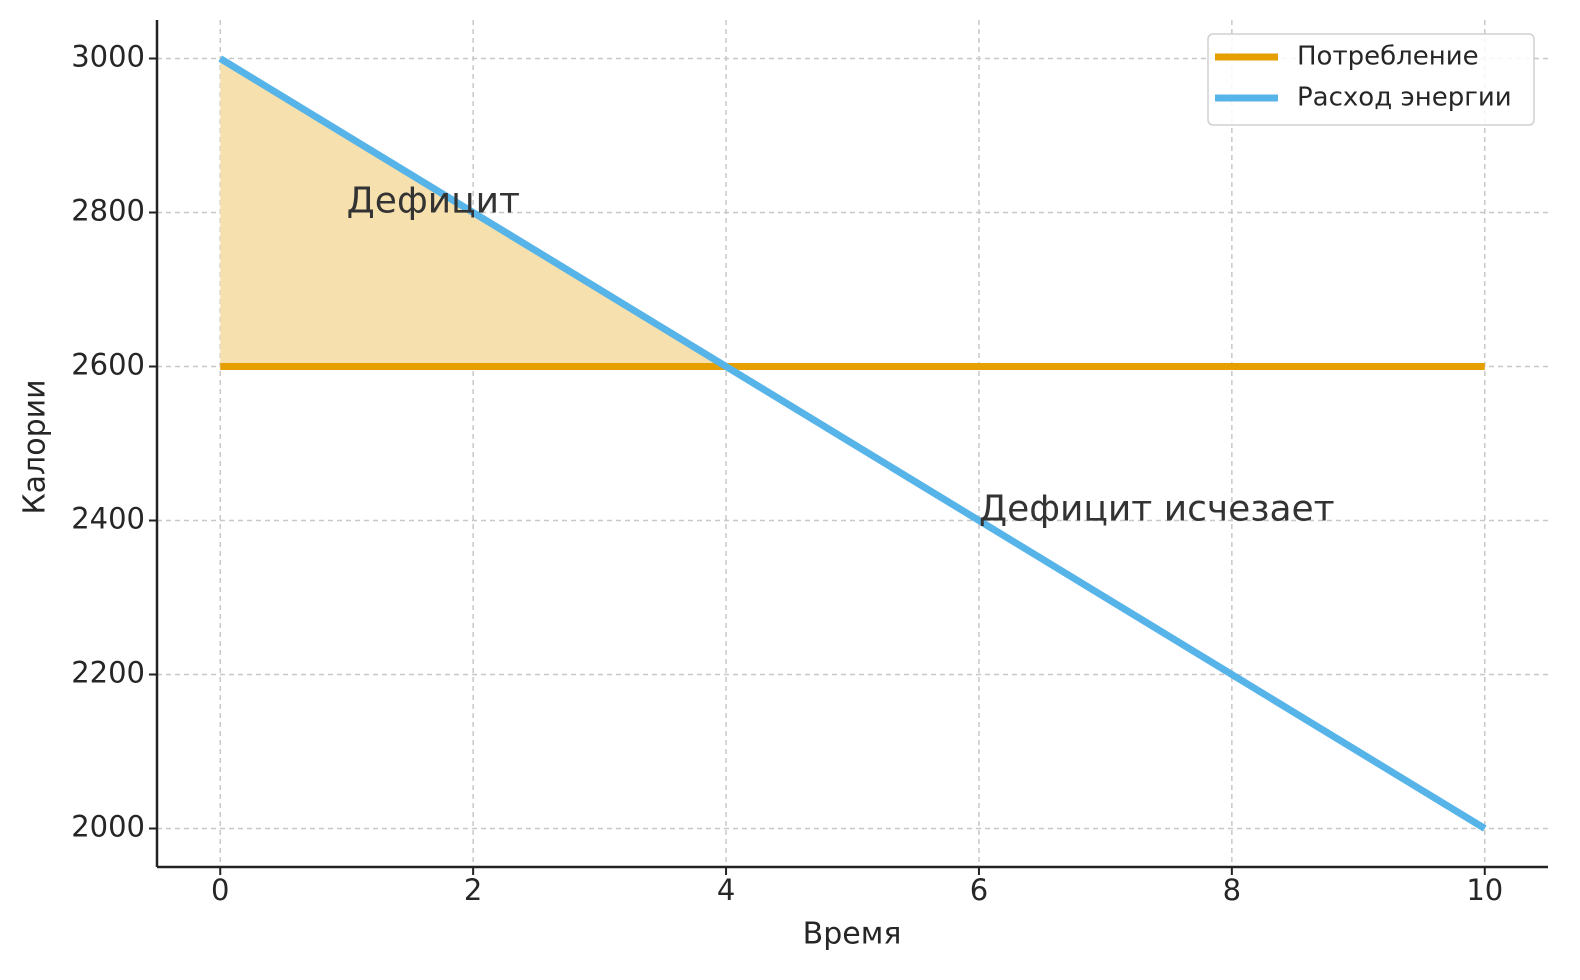 The width and height of the screenshot is (1580, 980). What do you see at coordinates (220, 890) in the screenshot?
I see `x-tick-label: 0` at bounding box center [220, 890].